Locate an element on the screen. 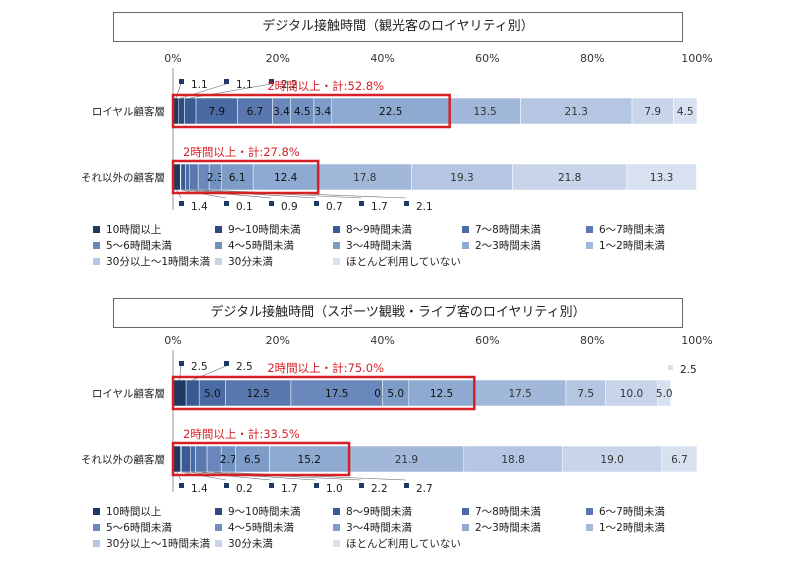  annotation-text: 2時間以上・計:27.8% is located at coordinates (241, 152).